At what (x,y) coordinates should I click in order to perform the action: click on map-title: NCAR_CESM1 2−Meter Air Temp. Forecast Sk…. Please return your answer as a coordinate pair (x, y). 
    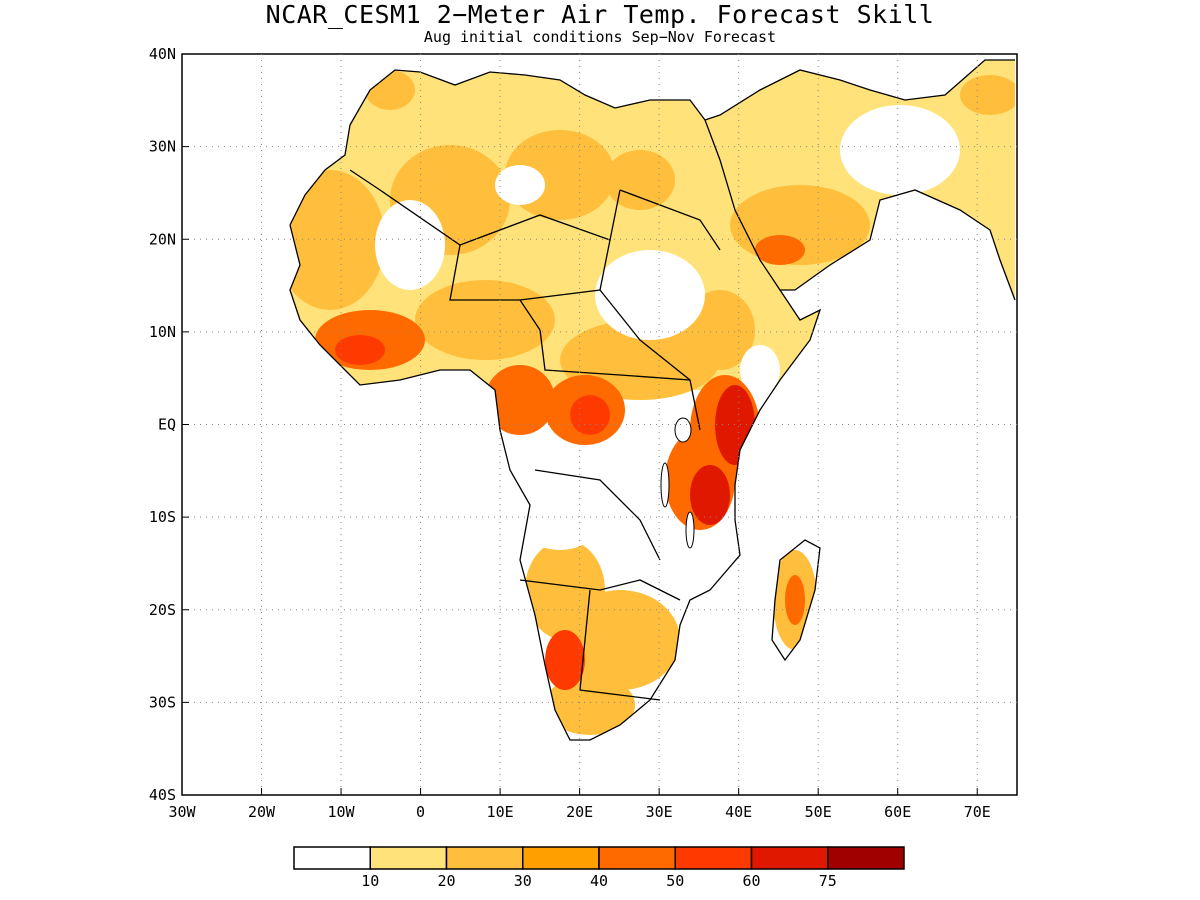
    Looking at the image, I should click on (600, 14).